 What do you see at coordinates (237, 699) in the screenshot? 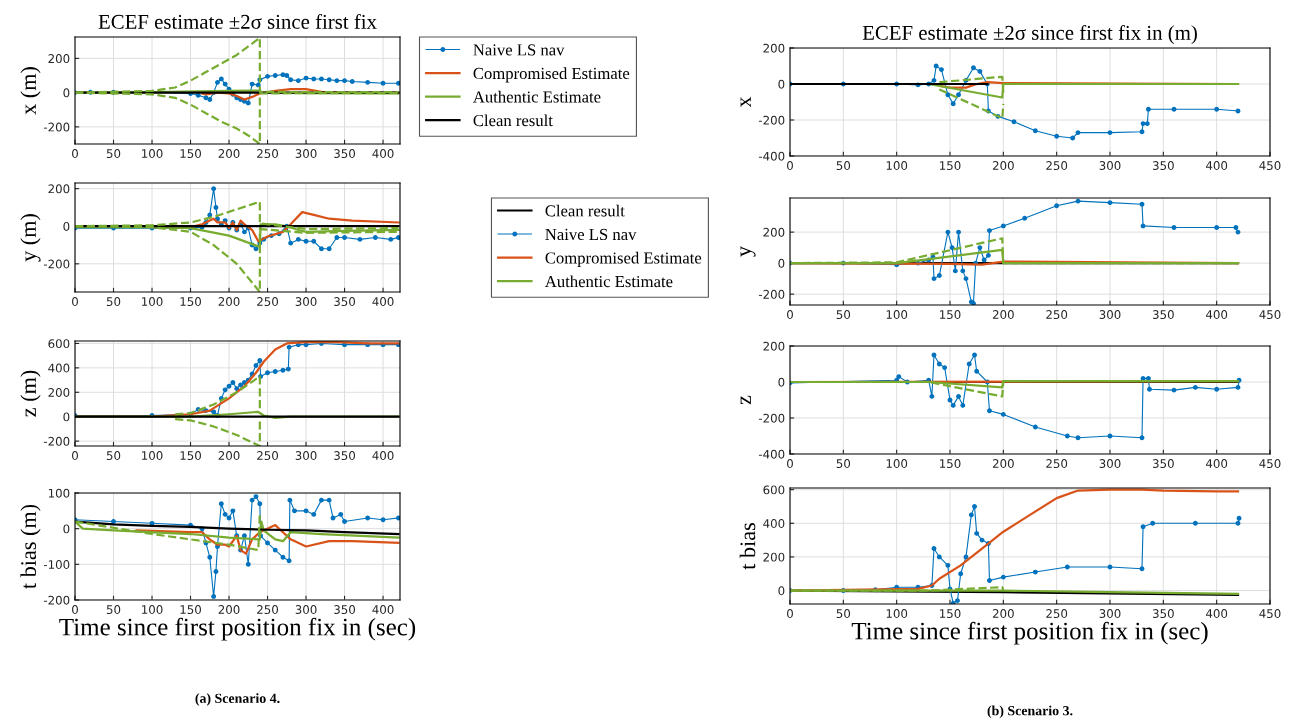
I see `text: (a) Scenario 4.` at bounding box center [237, 699].